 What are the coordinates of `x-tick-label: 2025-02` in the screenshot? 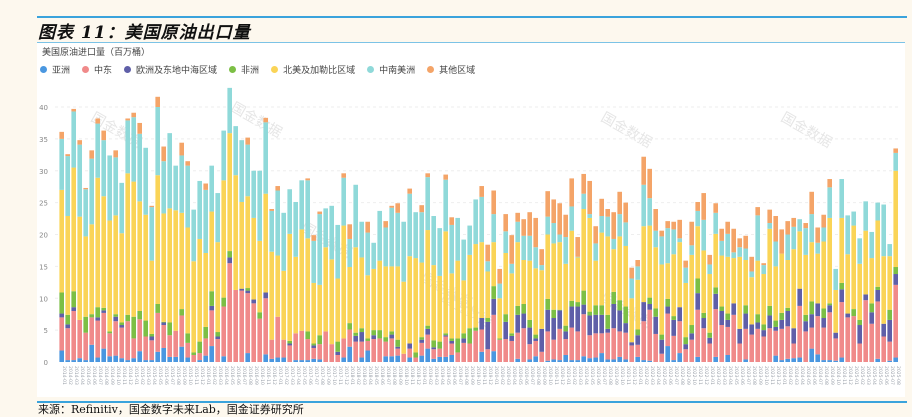 It's located at (862, 375).